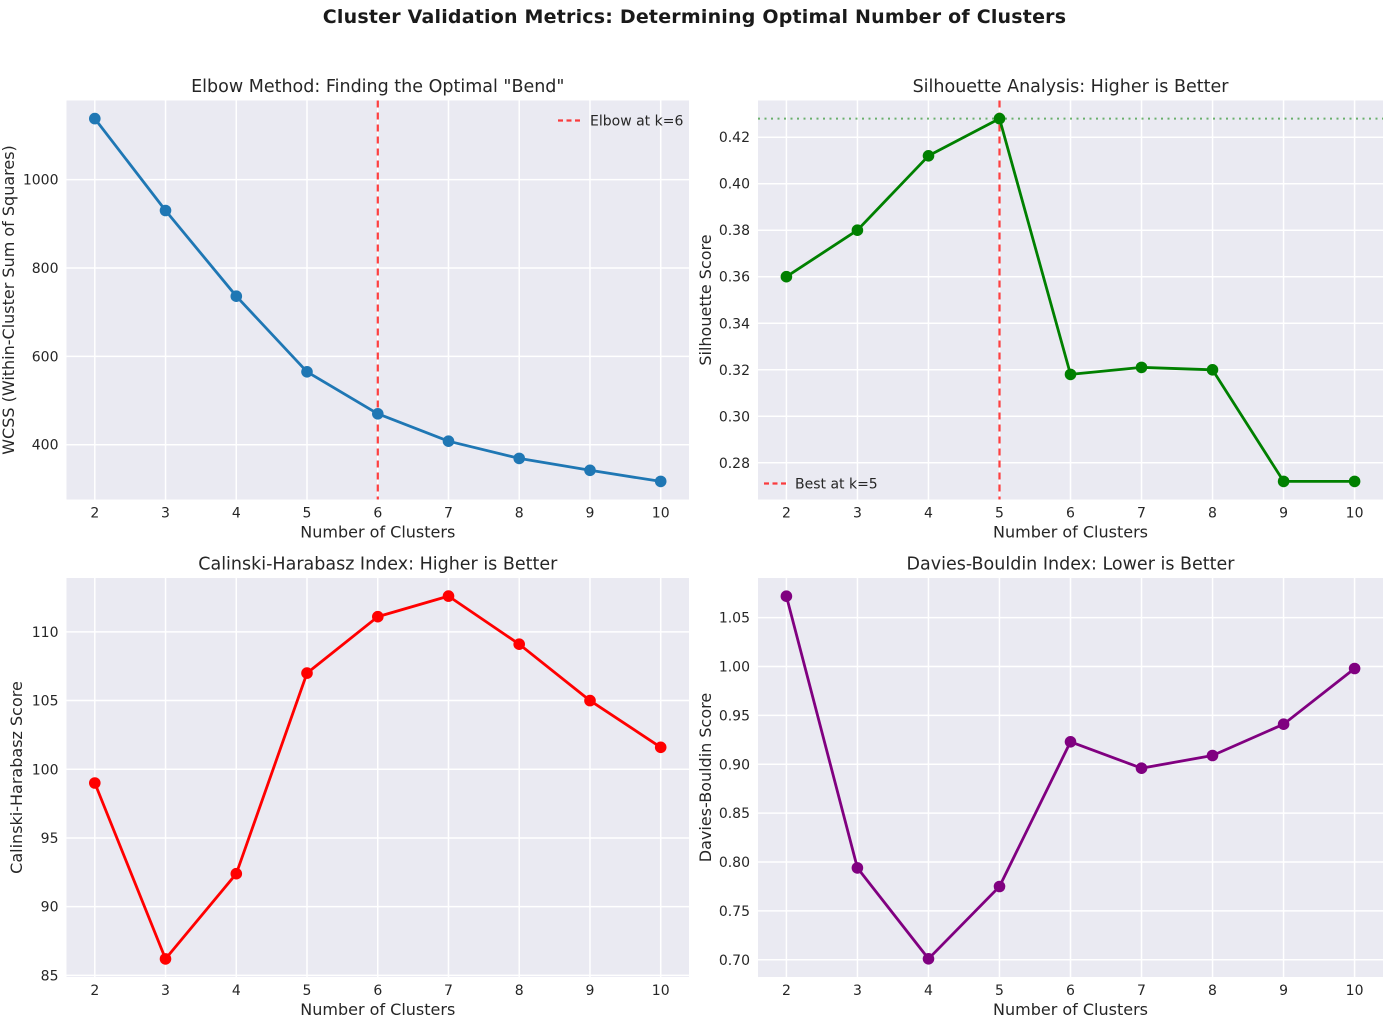 Image resolution: width=1389 pixels, height=1025 pixels. I want to click on y-axis-label: WCSS (Within-Cluster Sum of Squares), so click(9, 300).